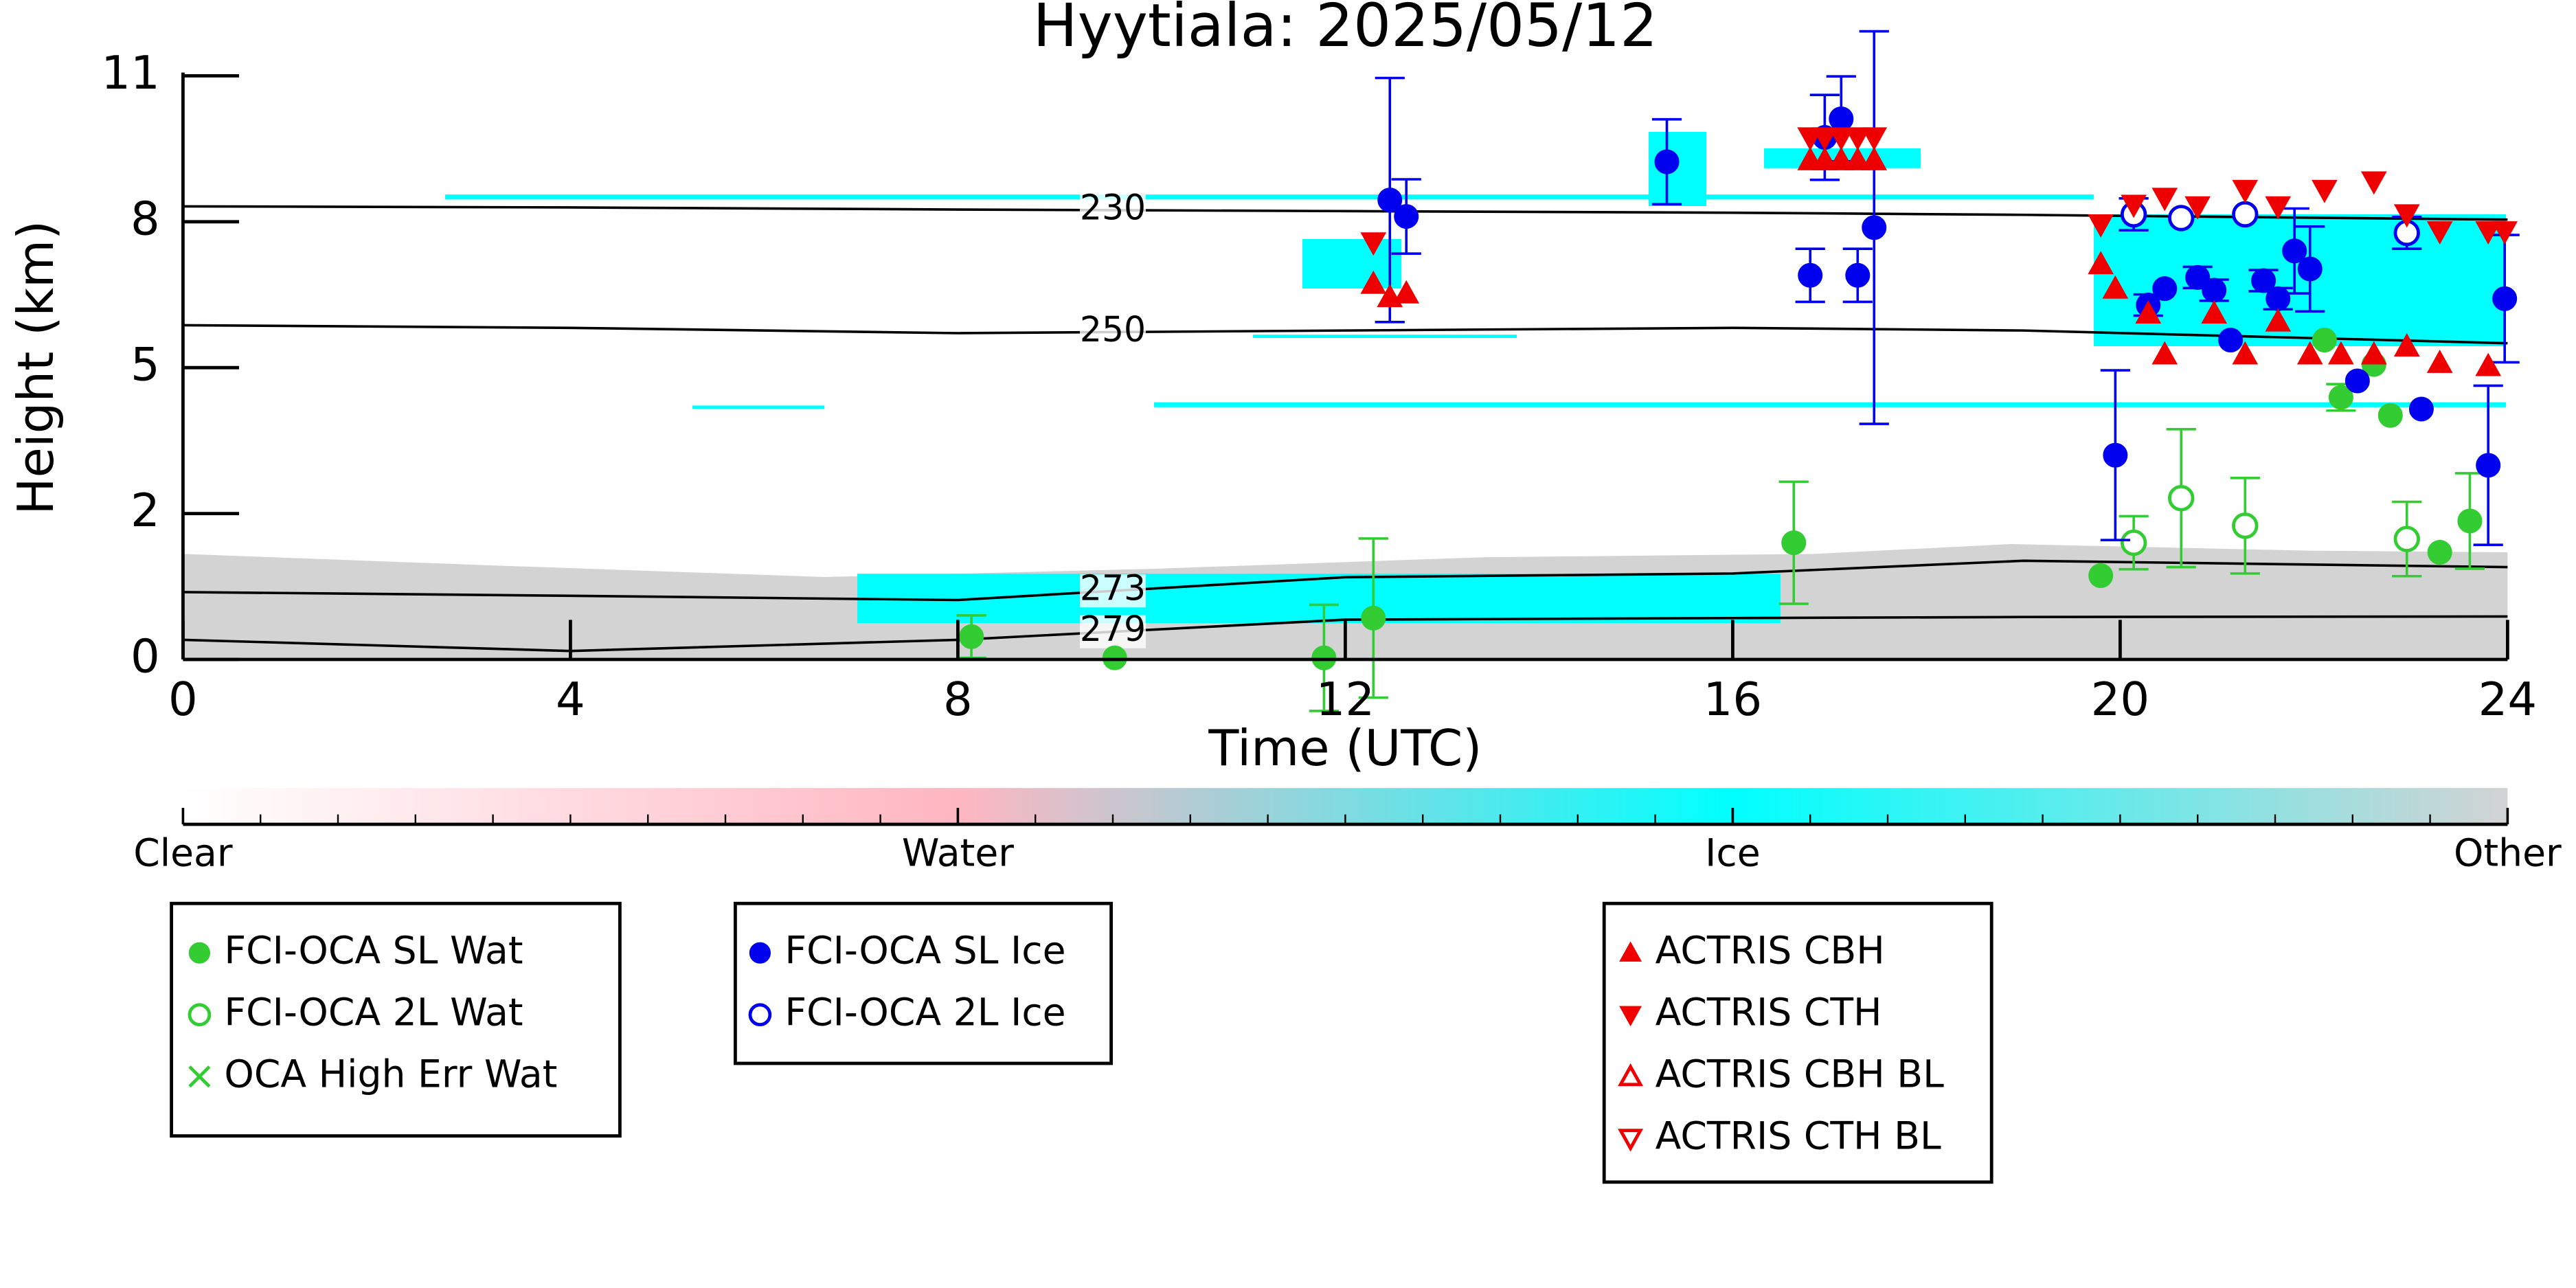 This screenshot has height=1288, width=2576. Describe the element at coordinates (924, 951) in the screenshot. I see `legend-label: FCI-OCA SL Ice` at that location.